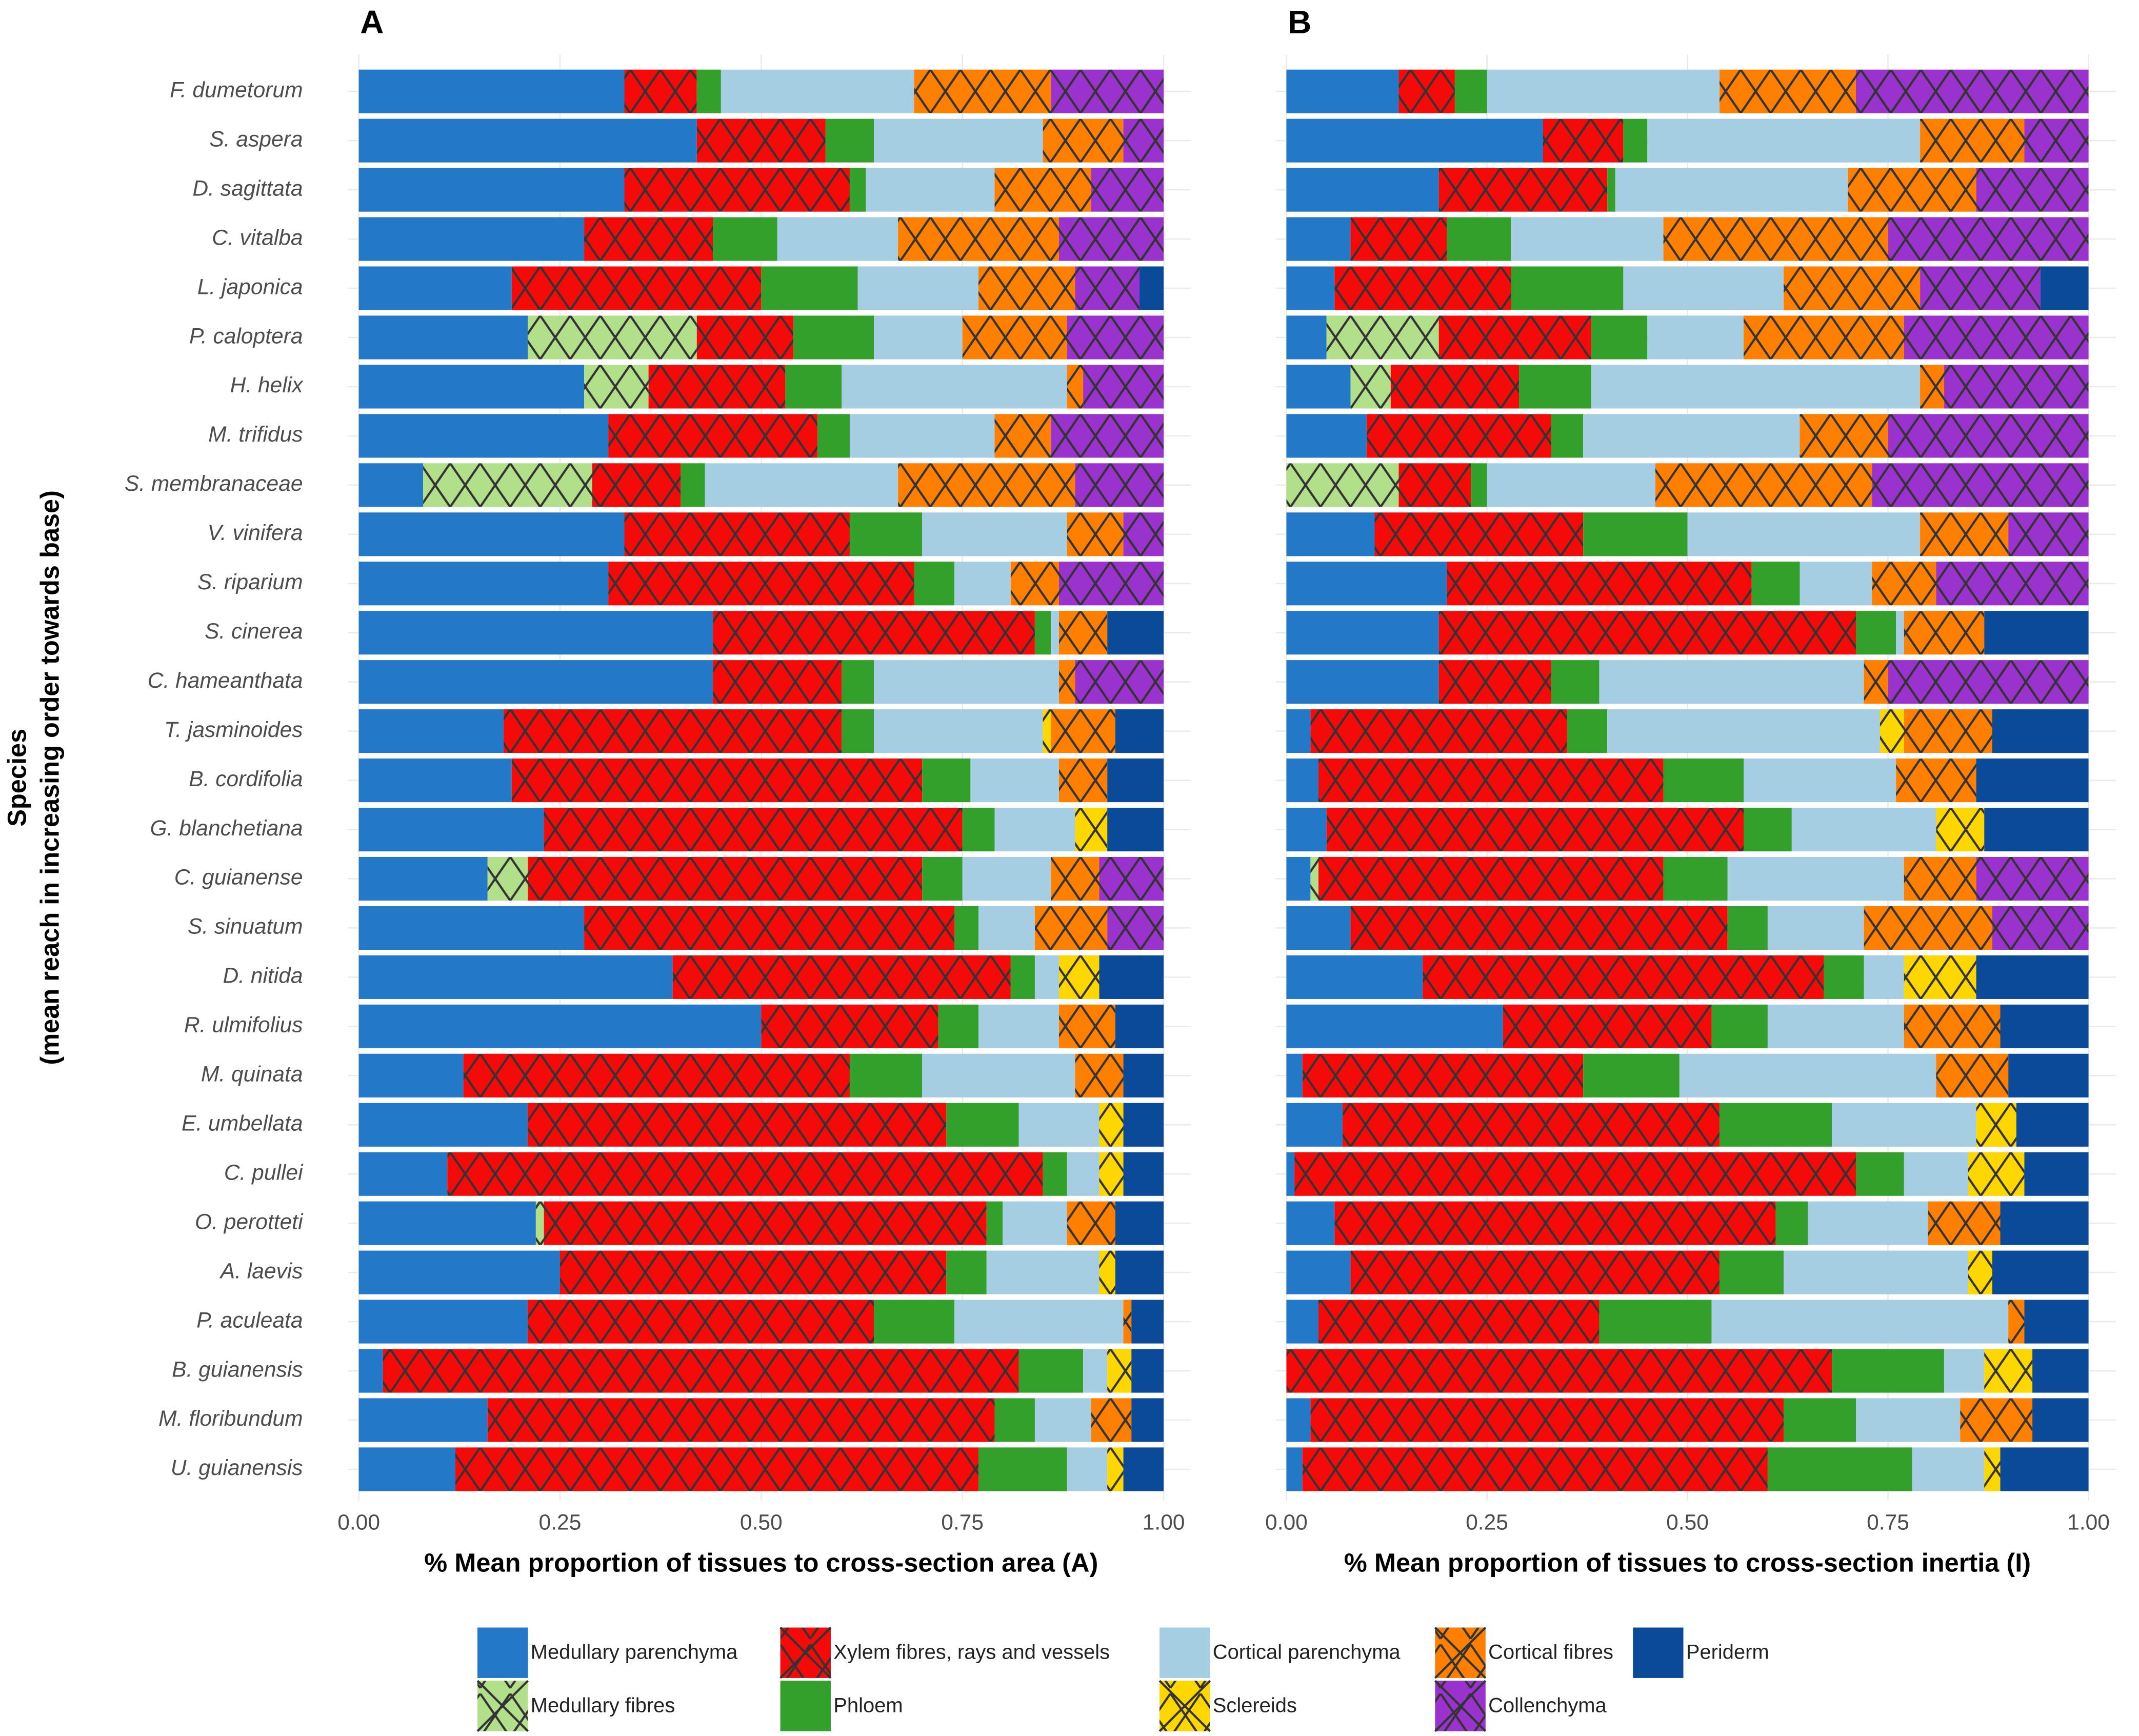 Image resolution: width=2139 pixels, height=1736 pixels. Describe the element at coordinates (1728, 1652) in the screenshot. I see `legend-label: Periderm` at that location.